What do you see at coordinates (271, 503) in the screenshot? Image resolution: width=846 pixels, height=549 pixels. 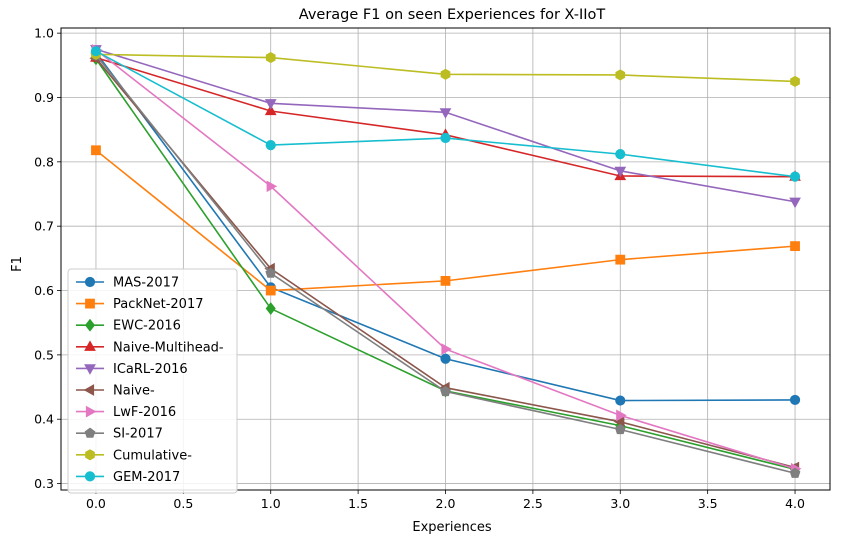 I see `x-tick-label: 1.0` at bounding box center [271, 503].